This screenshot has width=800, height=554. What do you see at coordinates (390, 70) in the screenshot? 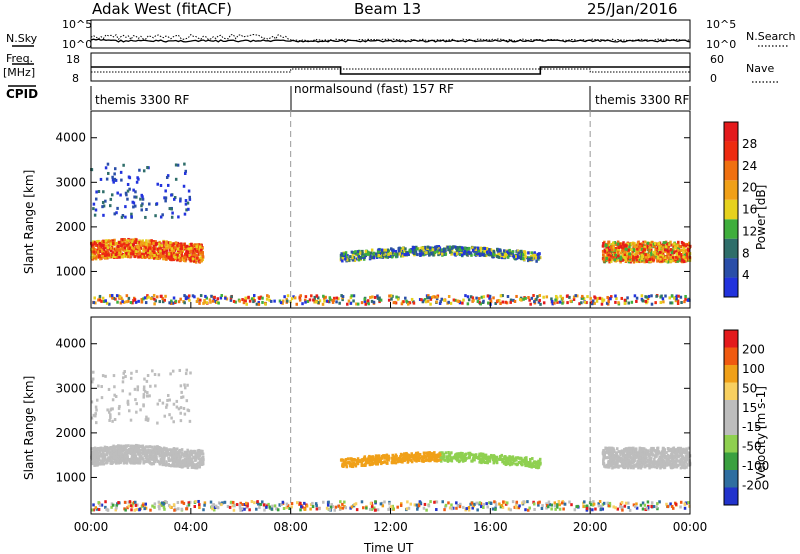
I see `nave-series` at bounding box center [390, 70].